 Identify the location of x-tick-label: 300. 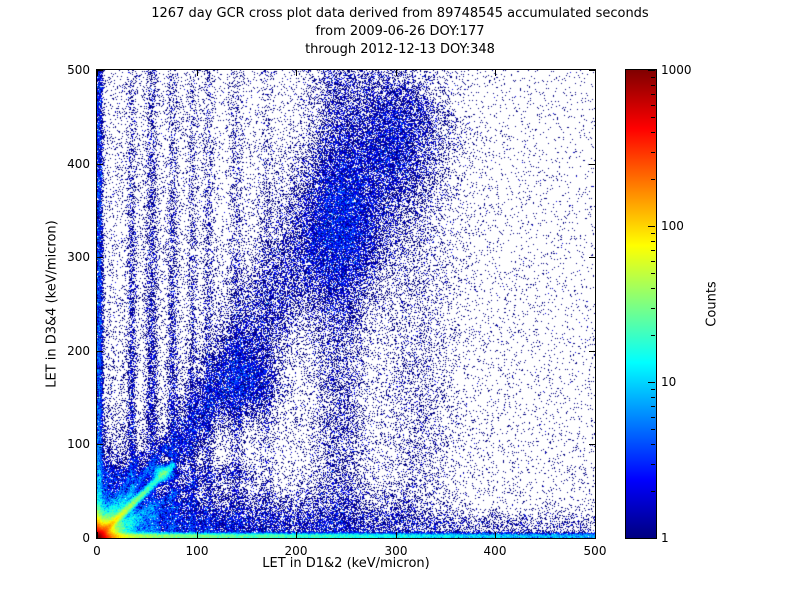
(396, 551).